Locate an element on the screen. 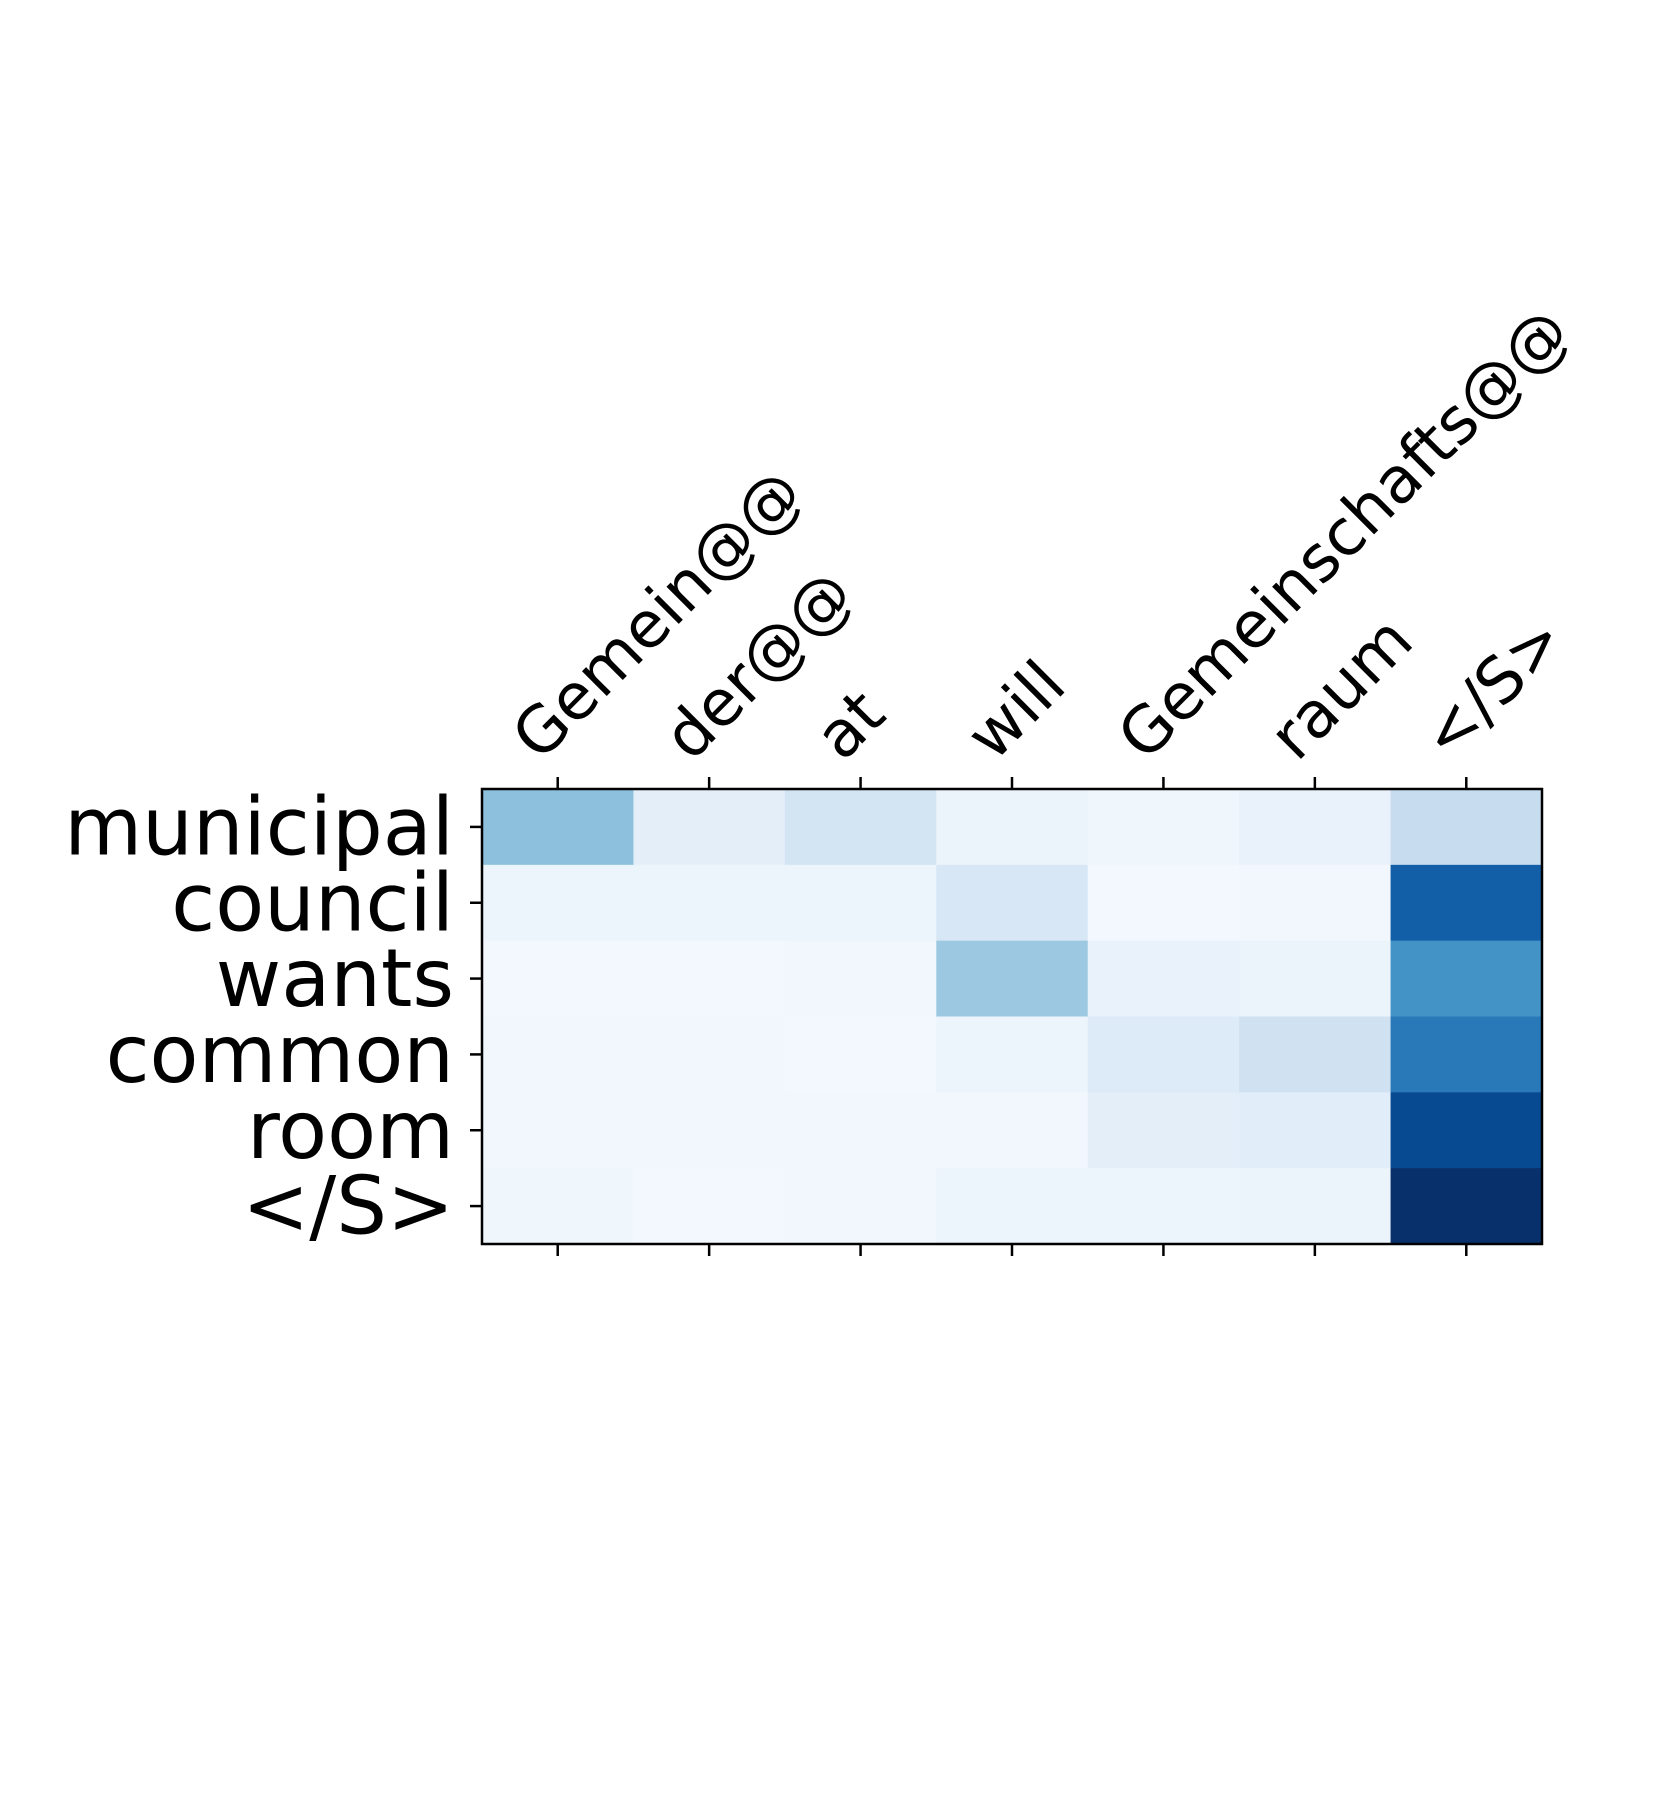  heatmap-cell-r2-c0 is located at coordinates (558, 979).